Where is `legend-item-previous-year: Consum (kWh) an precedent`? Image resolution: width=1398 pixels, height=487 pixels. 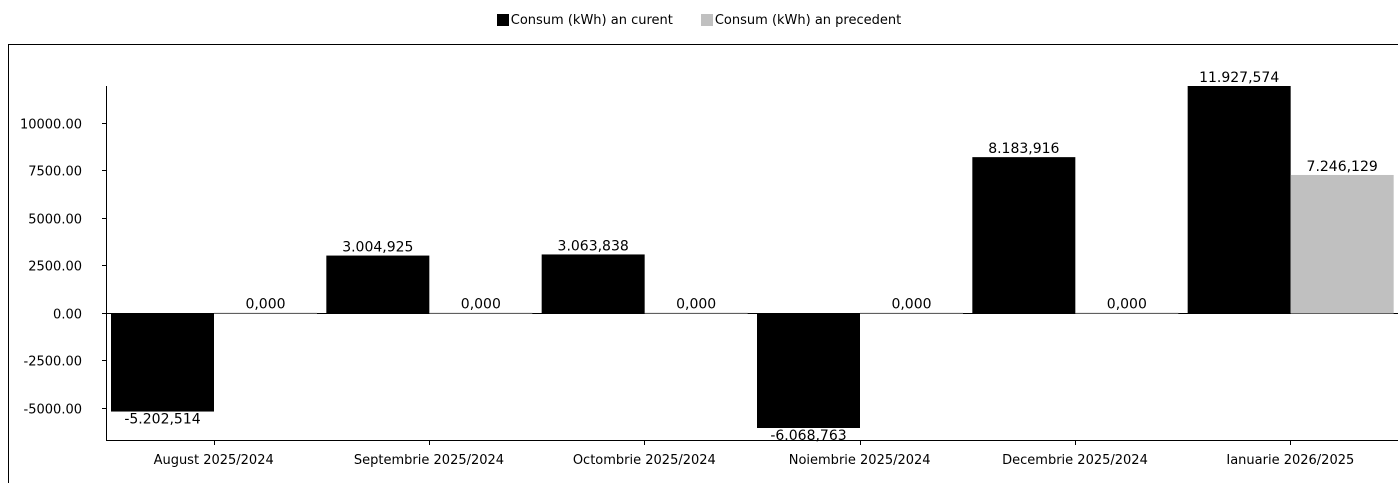
legend-item-previous-year: Consum (kWh) an precedent is located at coordinates (801, 20).